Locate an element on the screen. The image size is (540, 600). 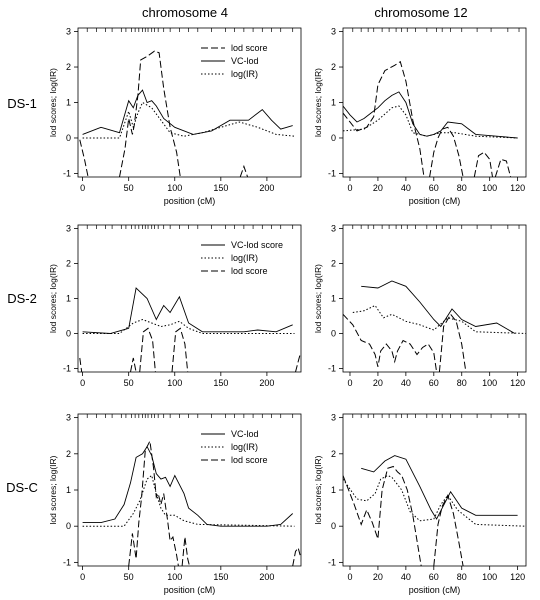
panel-ds-c-chromosome-4-xtick-label: 100 is located at coordinates (174, 577).